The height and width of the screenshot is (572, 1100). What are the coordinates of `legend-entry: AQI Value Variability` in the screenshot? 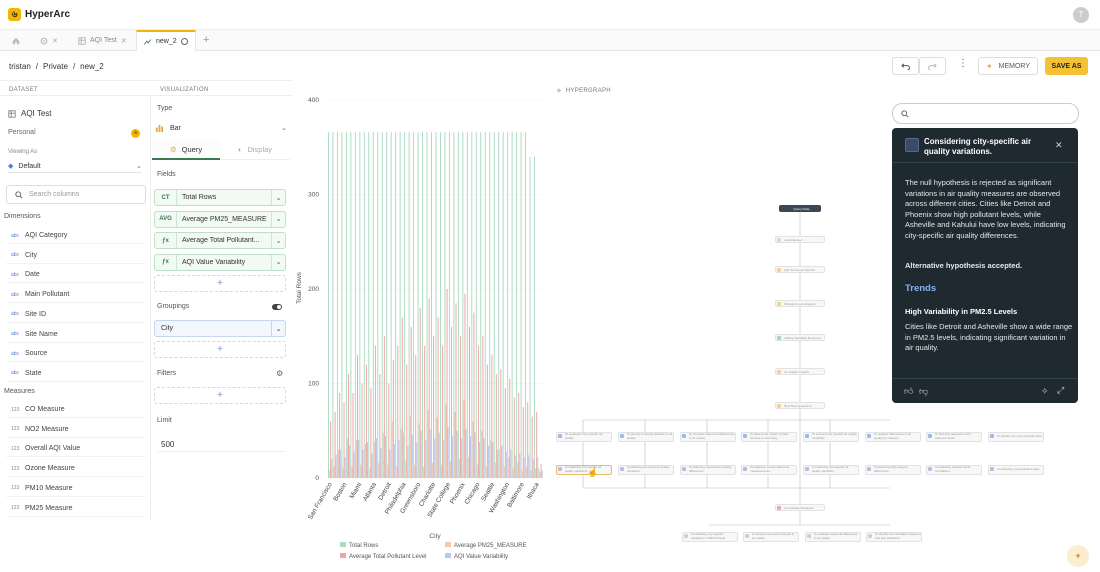 It's located at (481, 557).